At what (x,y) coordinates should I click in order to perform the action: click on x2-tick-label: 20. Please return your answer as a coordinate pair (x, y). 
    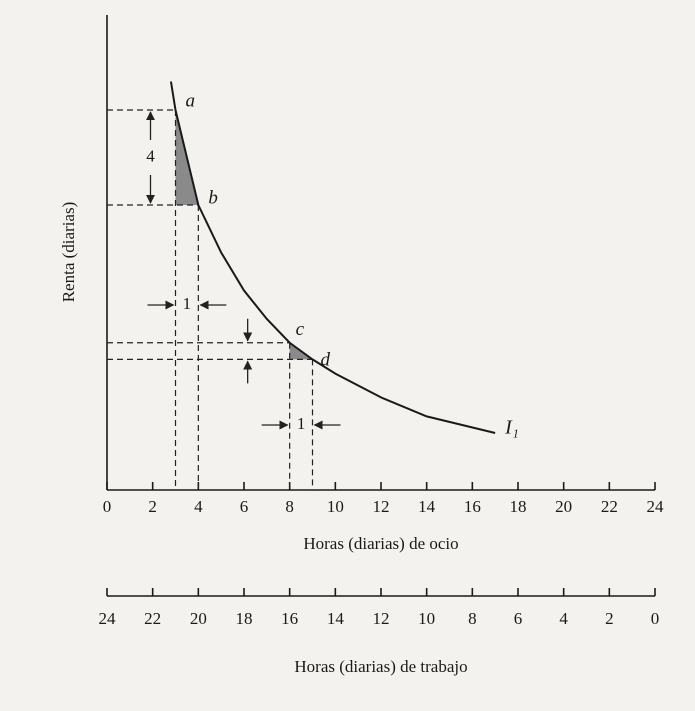
    Looking at the image, I should click on (198, 618).